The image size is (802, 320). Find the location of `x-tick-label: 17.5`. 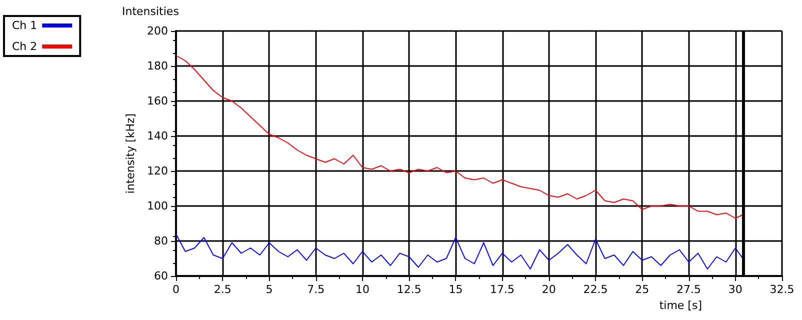

x-tick-label: 17.5 is located at coordinates (502, 289).